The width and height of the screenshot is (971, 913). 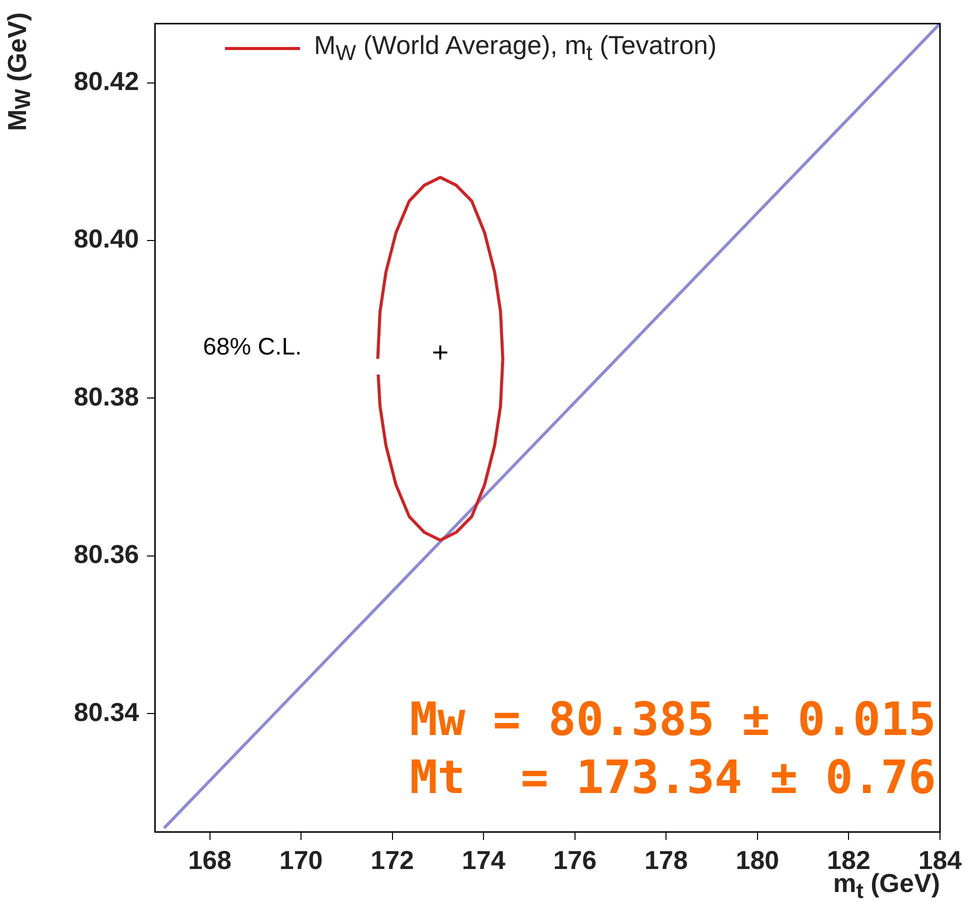 What do you see at coordinates (673, 719) in the screenshot?
I see `annotation: Mw = 80.385 ± 0.015` at bounding box center [673, 719].